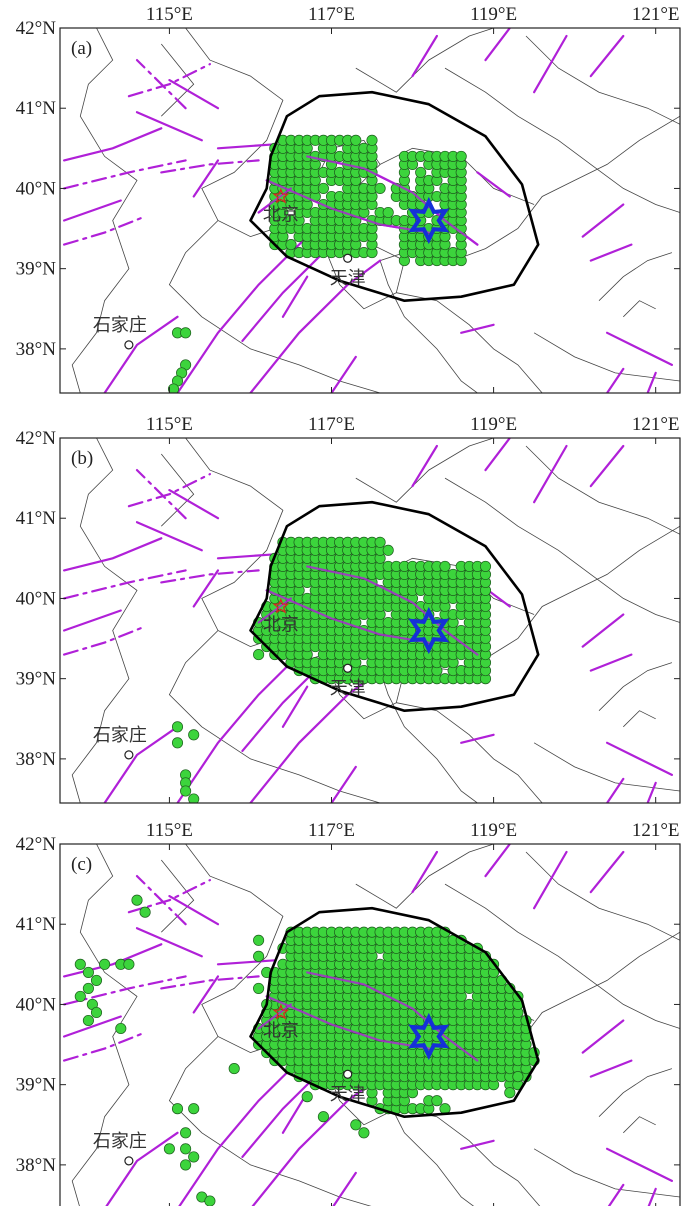  Describe the element at coordinates (120, 735) in the screenshot. I see `city-label-shijiazhuang: 石家庄` at that location.